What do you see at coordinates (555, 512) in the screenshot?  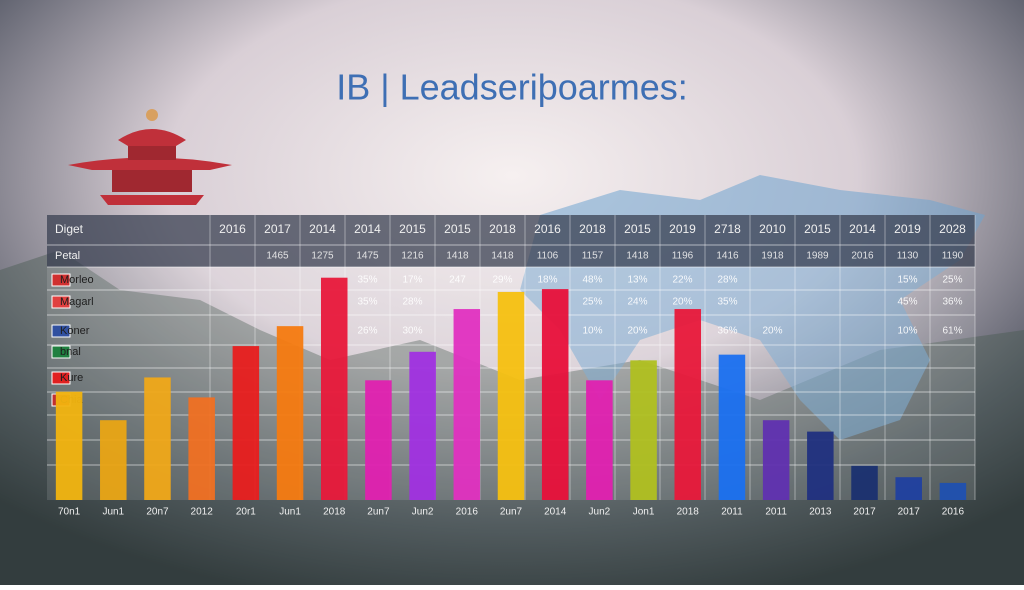 I see `x-tick-label: 2014` at bounding box center [555, 512].